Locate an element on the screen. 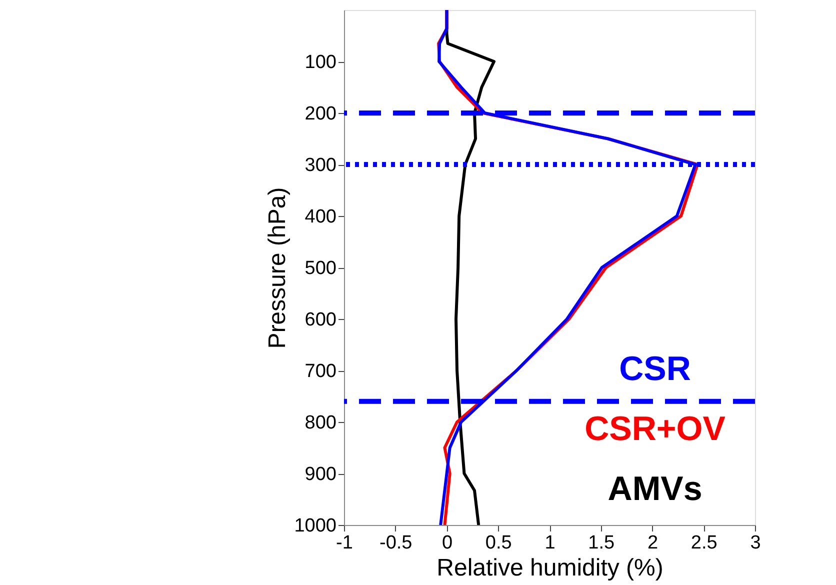 Image resolution: width=836 pixels, height=585 pixels. x-axis-title: Relative humidity (%) is located at coordinates (550, 568).